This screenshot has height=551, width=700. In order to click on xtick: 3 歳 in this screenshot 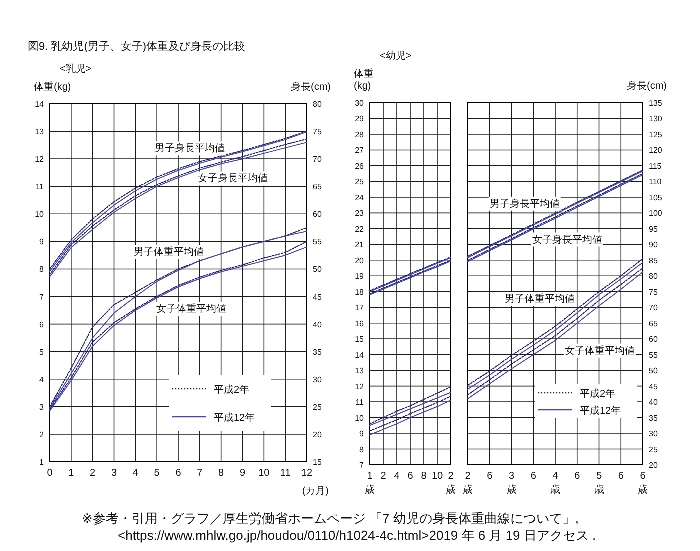, I will do `click(511, 483)`.